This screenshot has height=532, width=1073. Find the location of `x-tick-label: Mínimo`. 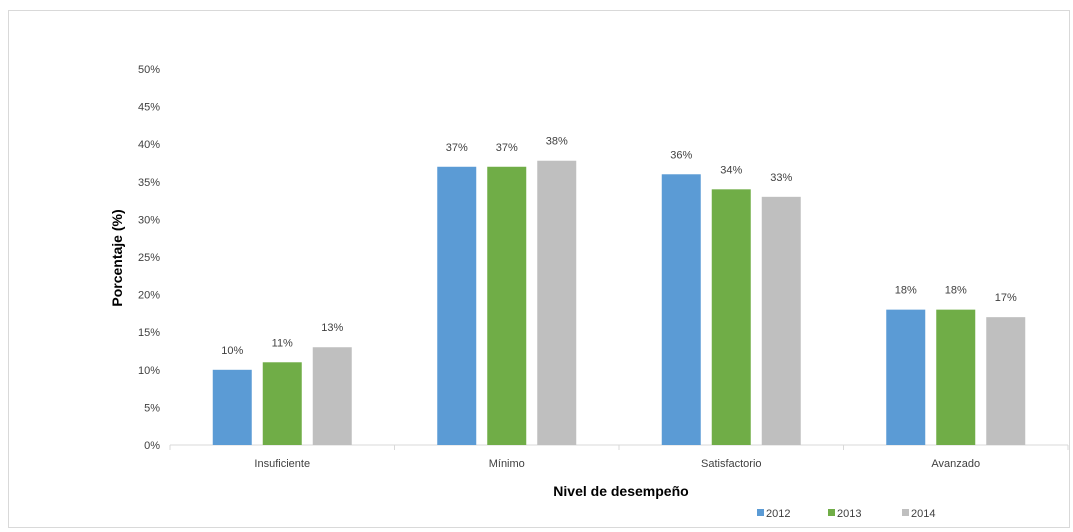

x-tick-label: Mínimo is located at coordinates (507, 464).